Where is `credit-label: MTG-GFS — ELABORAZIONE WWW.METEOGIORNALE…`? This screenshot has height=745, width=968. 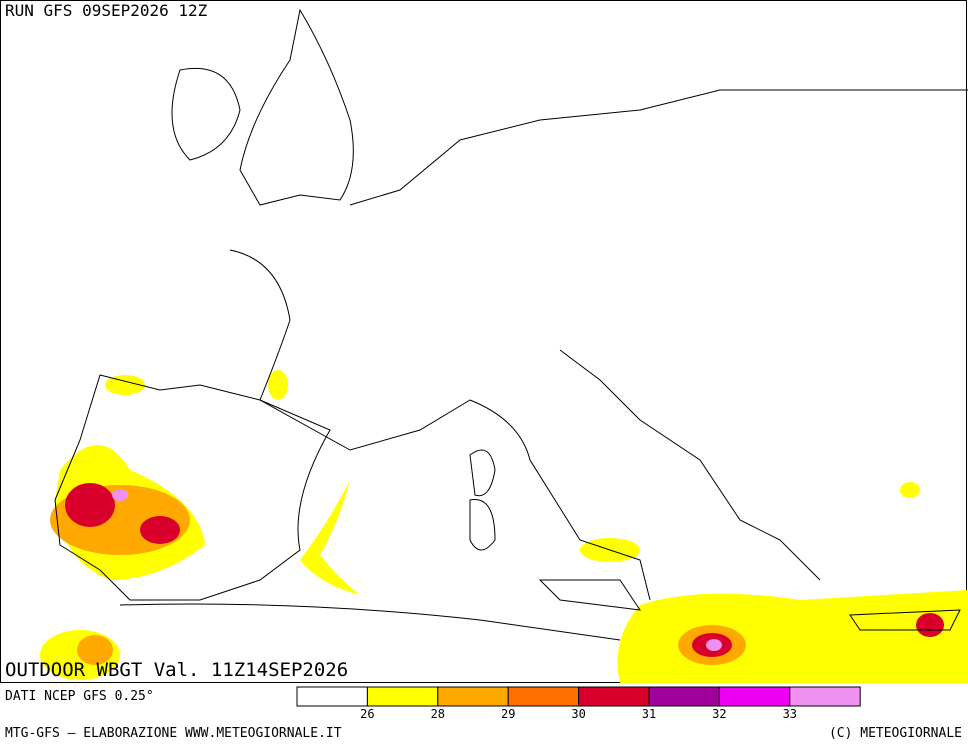
credit-label: MTG-GFS — ELABORAZIONE WWW.METEOGIORNALE… is located at coordinates (173, 733).